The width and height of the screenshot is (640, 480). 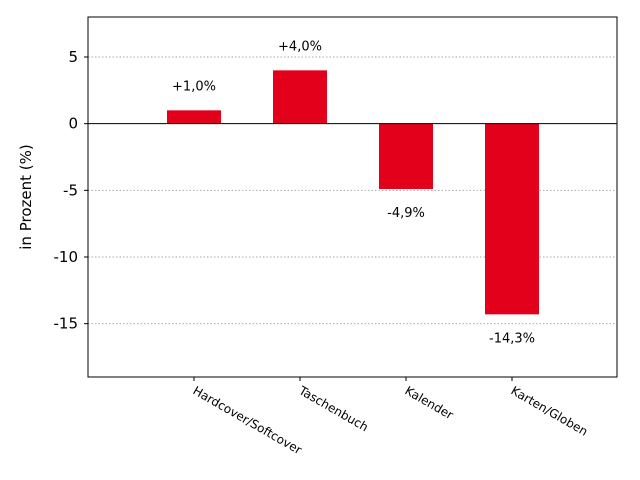 What do you see at coordinates (300, 46) in the screenshot?
I see `value-label: +4,0%` at bounding box center [300, 46].